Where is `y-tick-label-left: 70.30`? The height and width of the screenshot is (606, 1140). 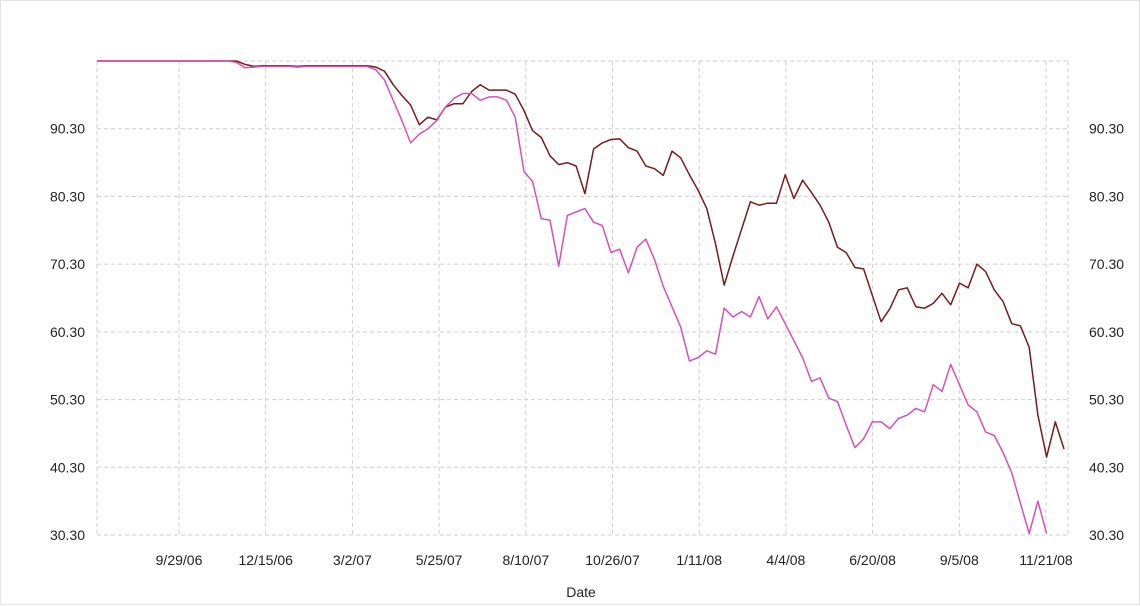
y-tick-label-left: 70.30 is located at coordinates (67, 264).